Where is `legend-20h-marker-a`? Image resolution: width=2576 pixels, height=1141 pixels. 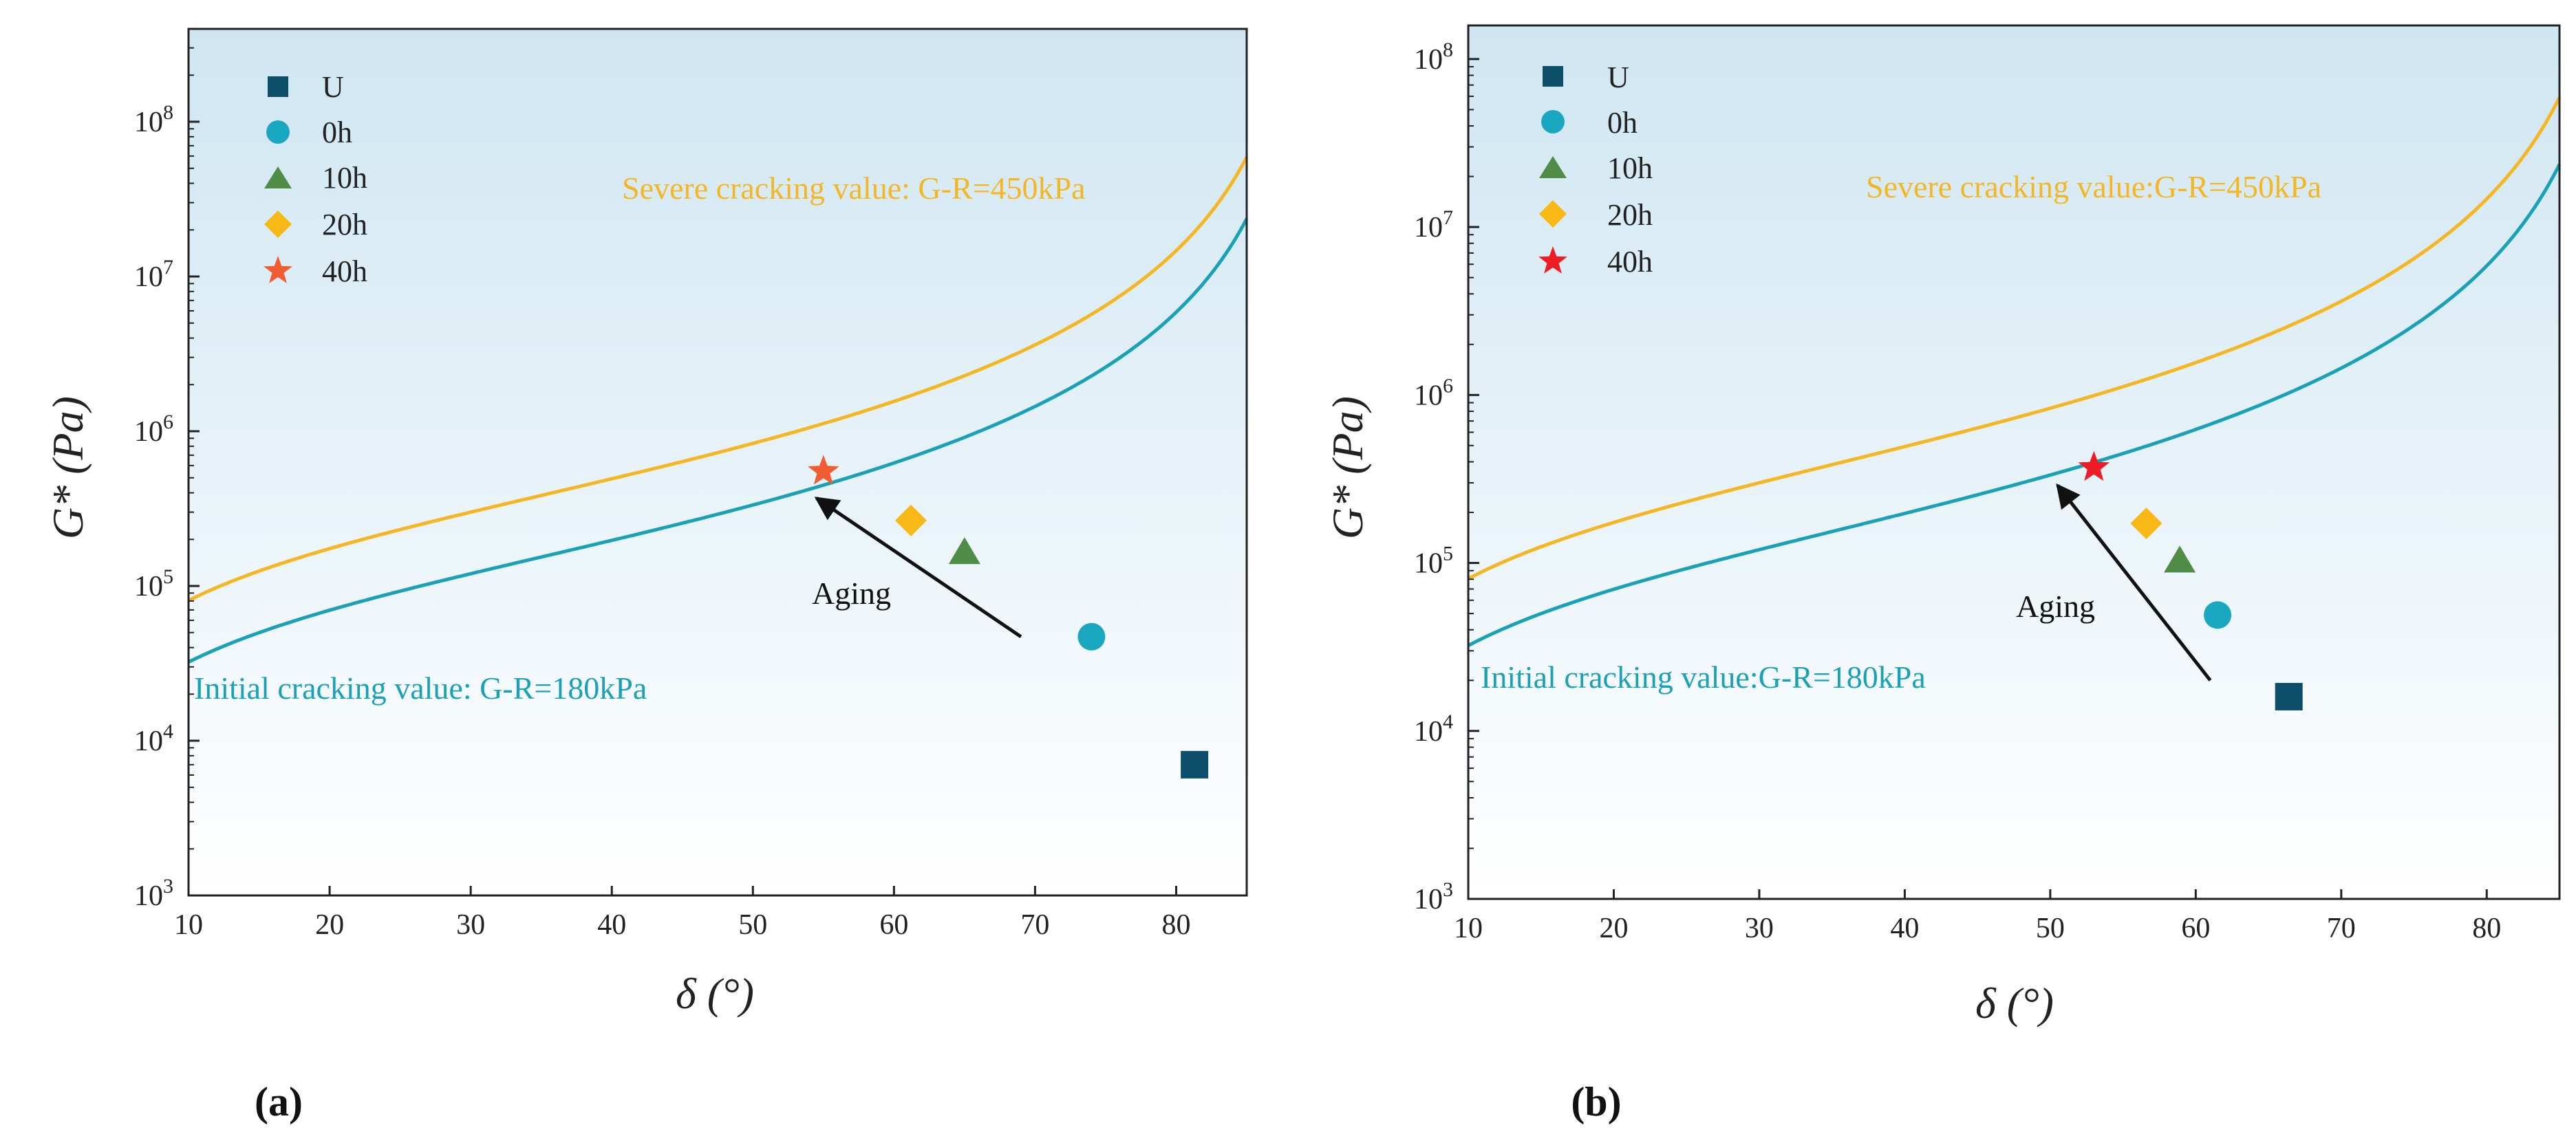
legend-20h-marker-a is located at coordinates (278, 224).